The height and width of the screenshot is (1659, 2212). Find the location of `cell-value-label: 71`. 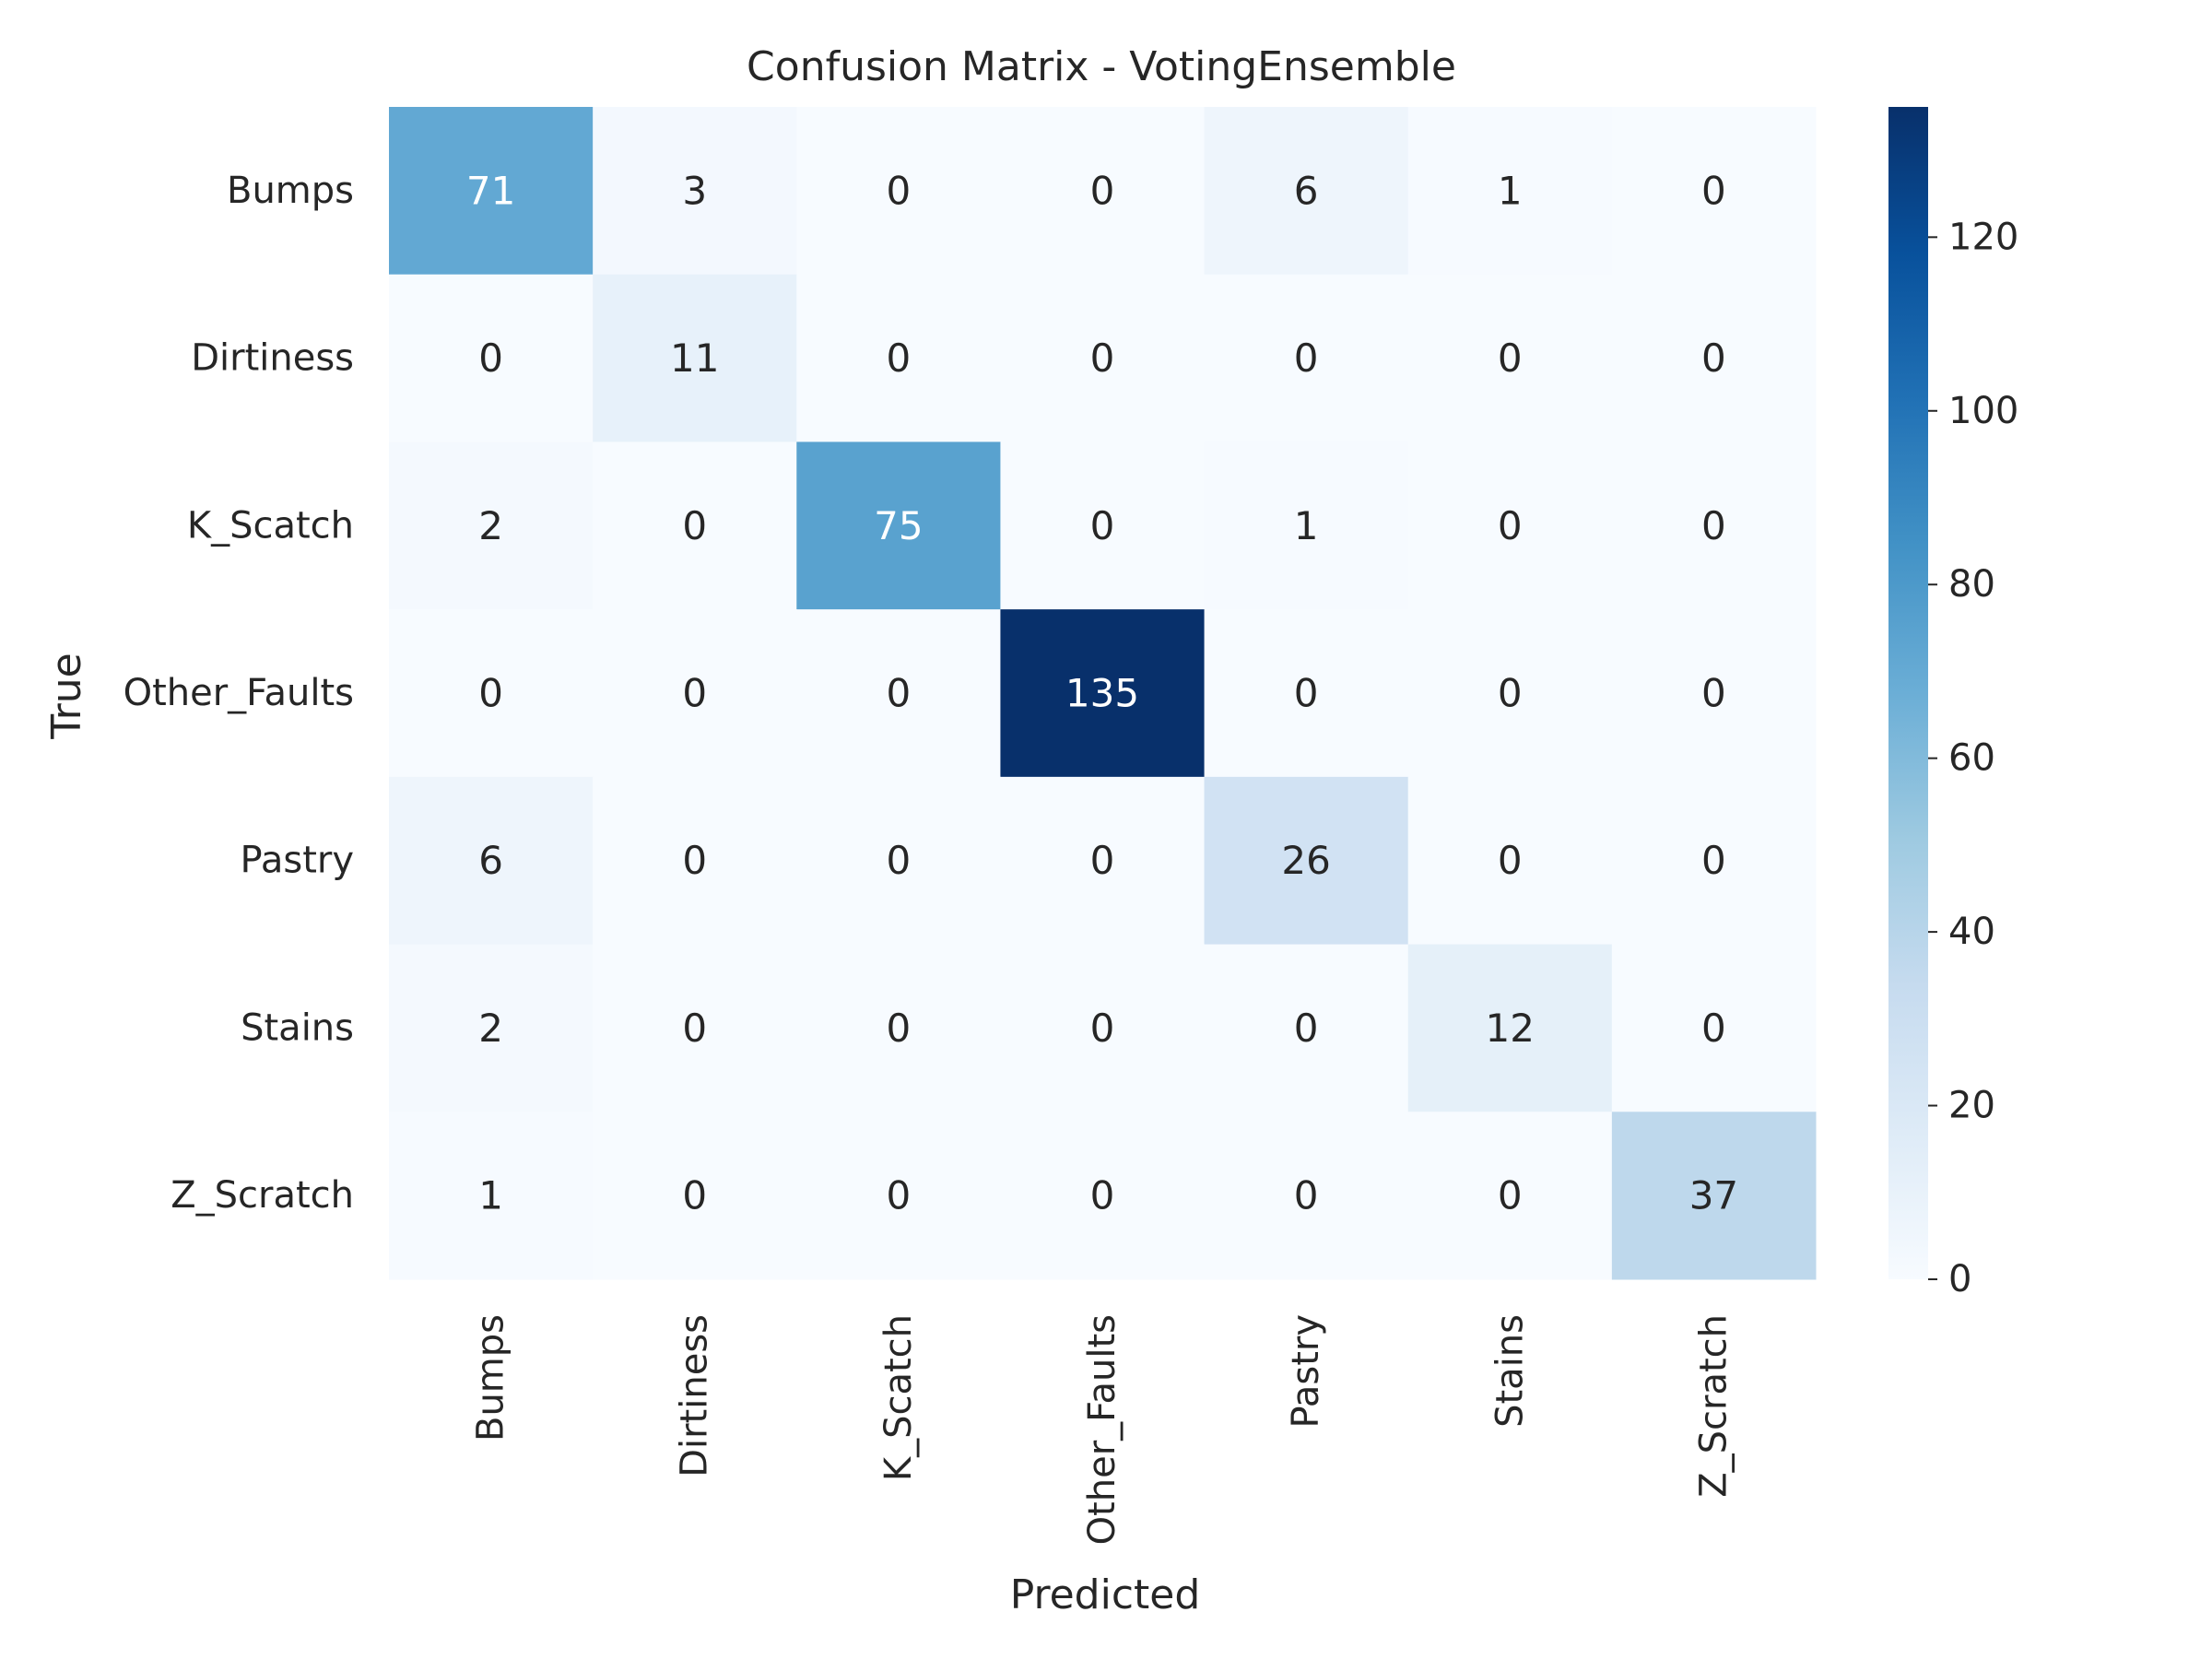

cell-value-label: 71 is located at coordinates (490, 190).